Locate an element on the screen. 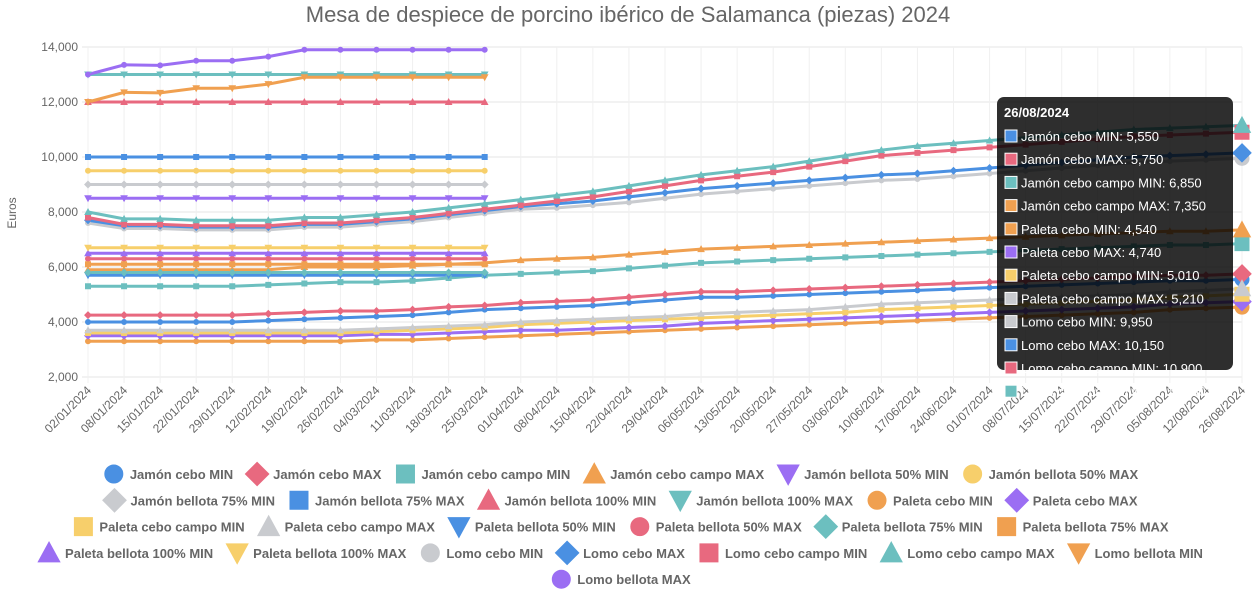  legend-item: Jamón bellota 100% MIN is located at coordinates (566, 499).